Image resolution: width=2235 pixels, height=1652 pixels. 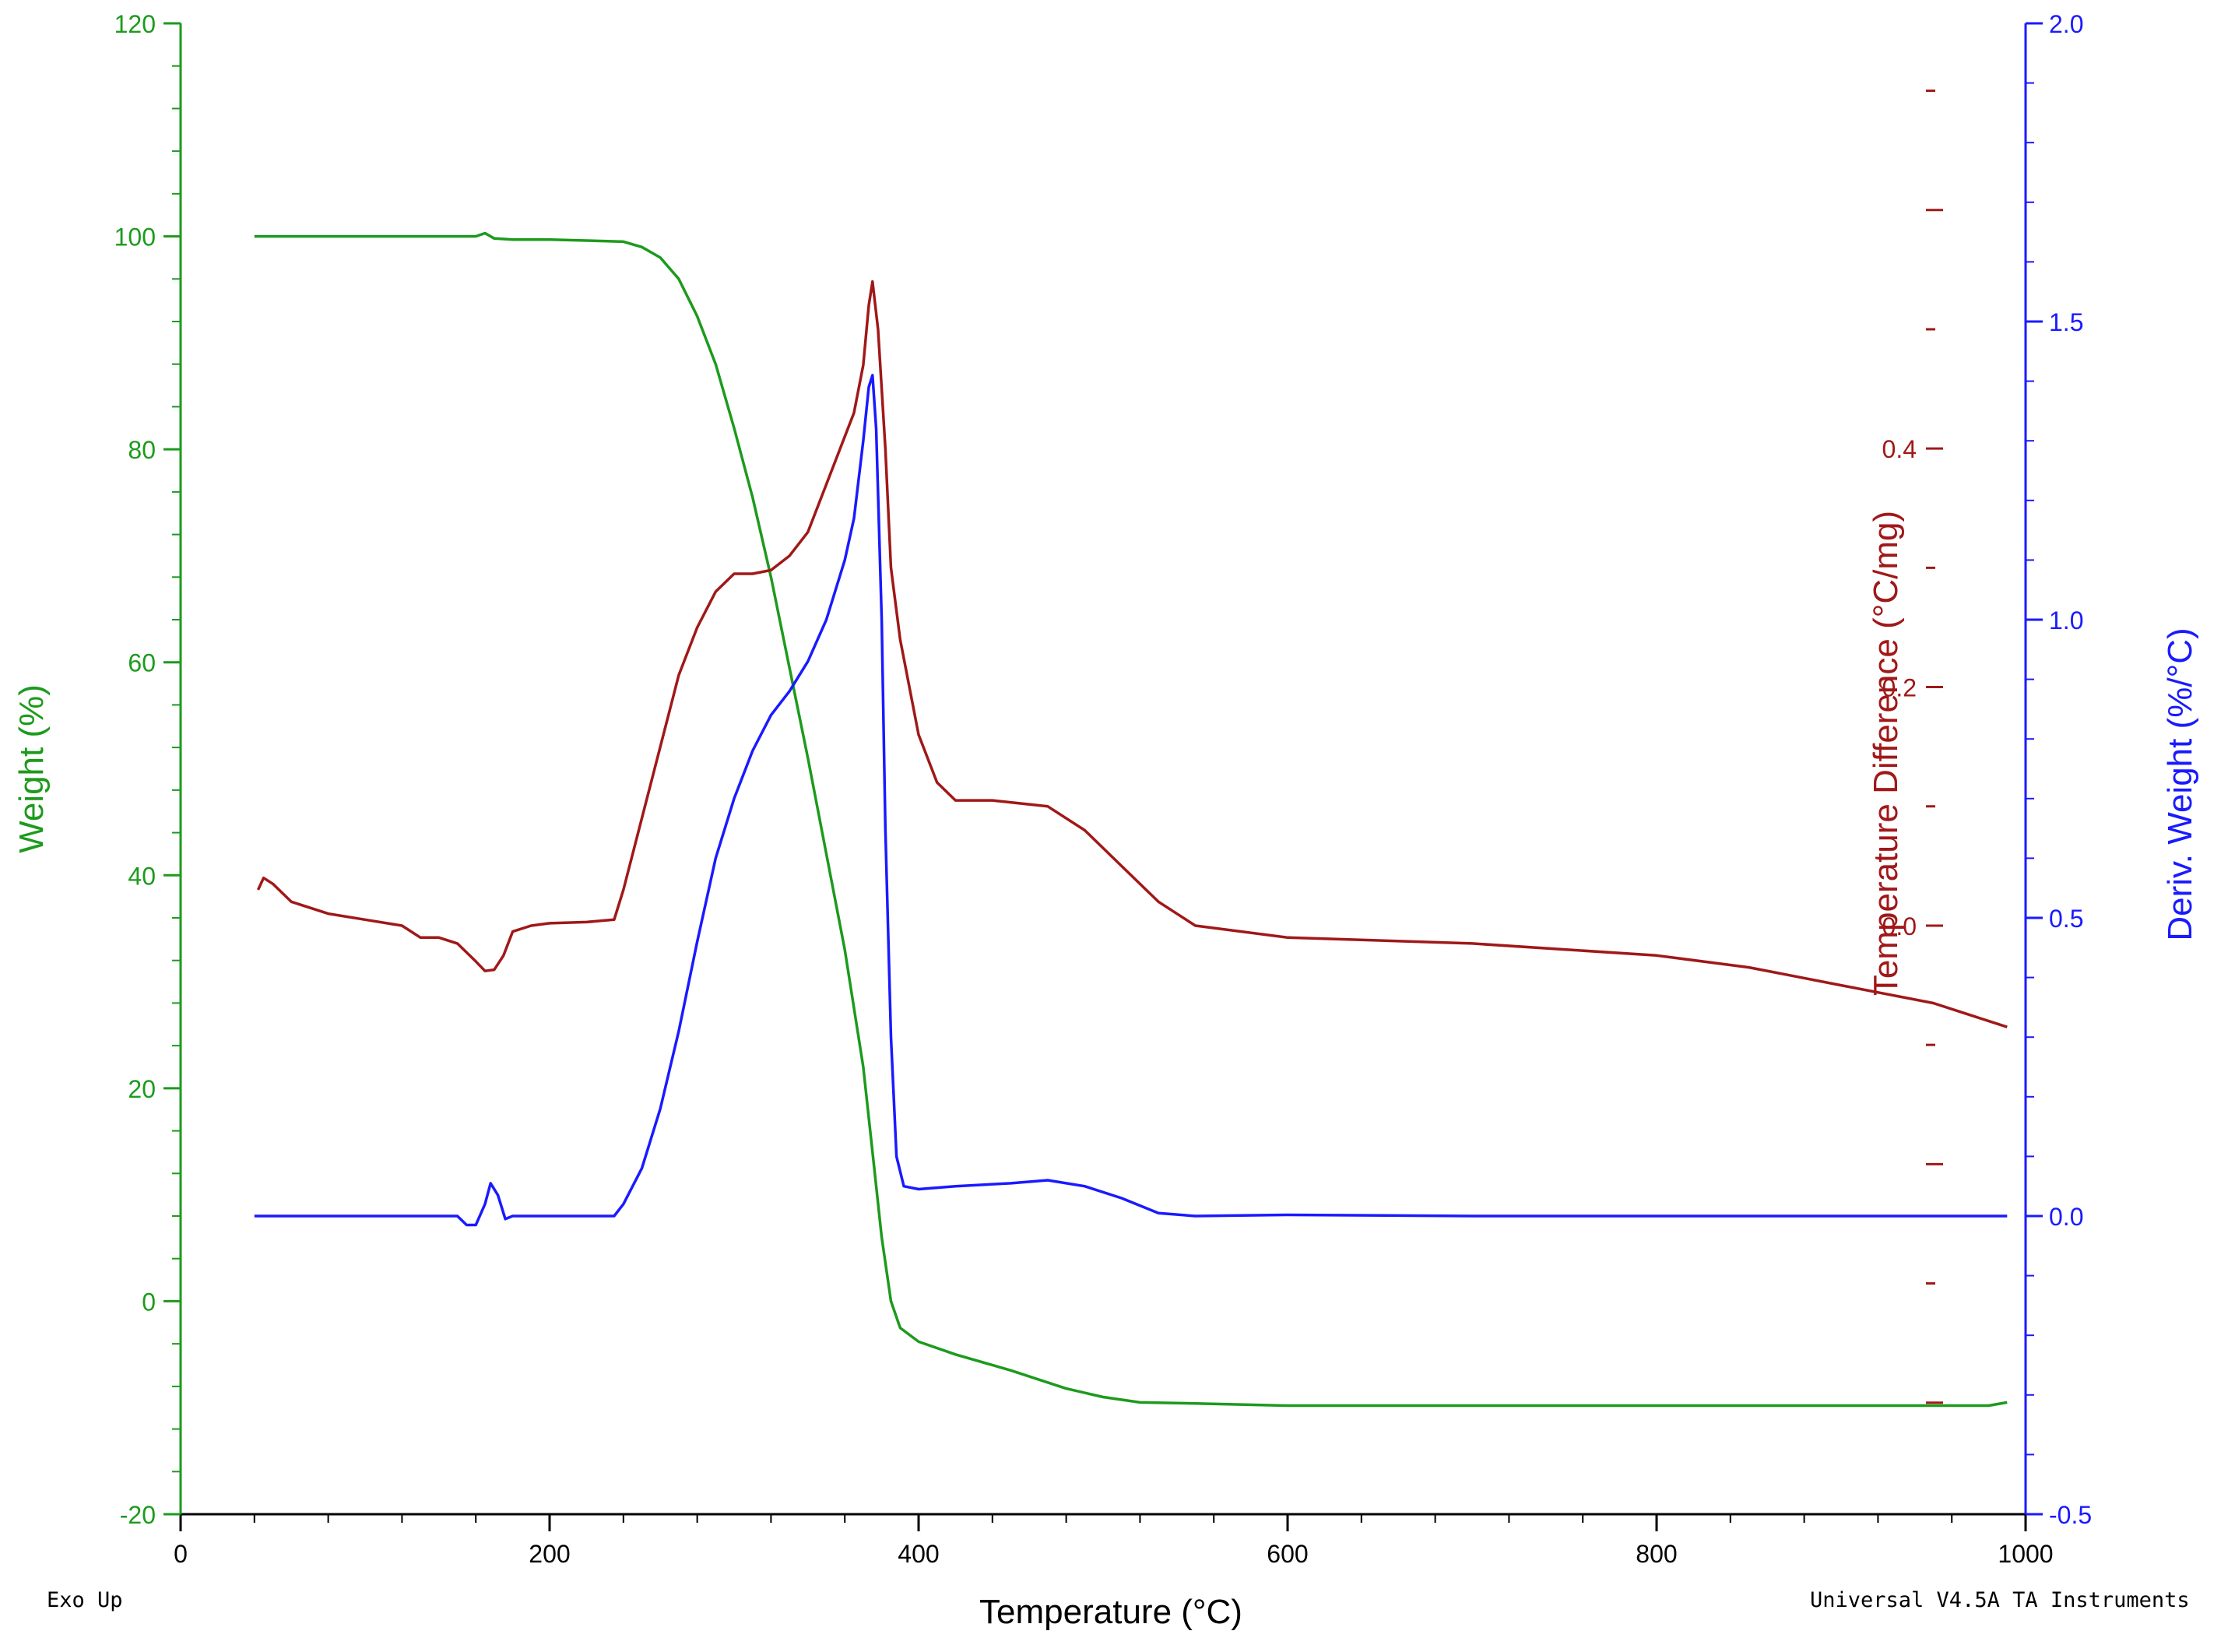 I want to click on tempdiff-tick-label: 0.2, so click(x=1899, y=688).